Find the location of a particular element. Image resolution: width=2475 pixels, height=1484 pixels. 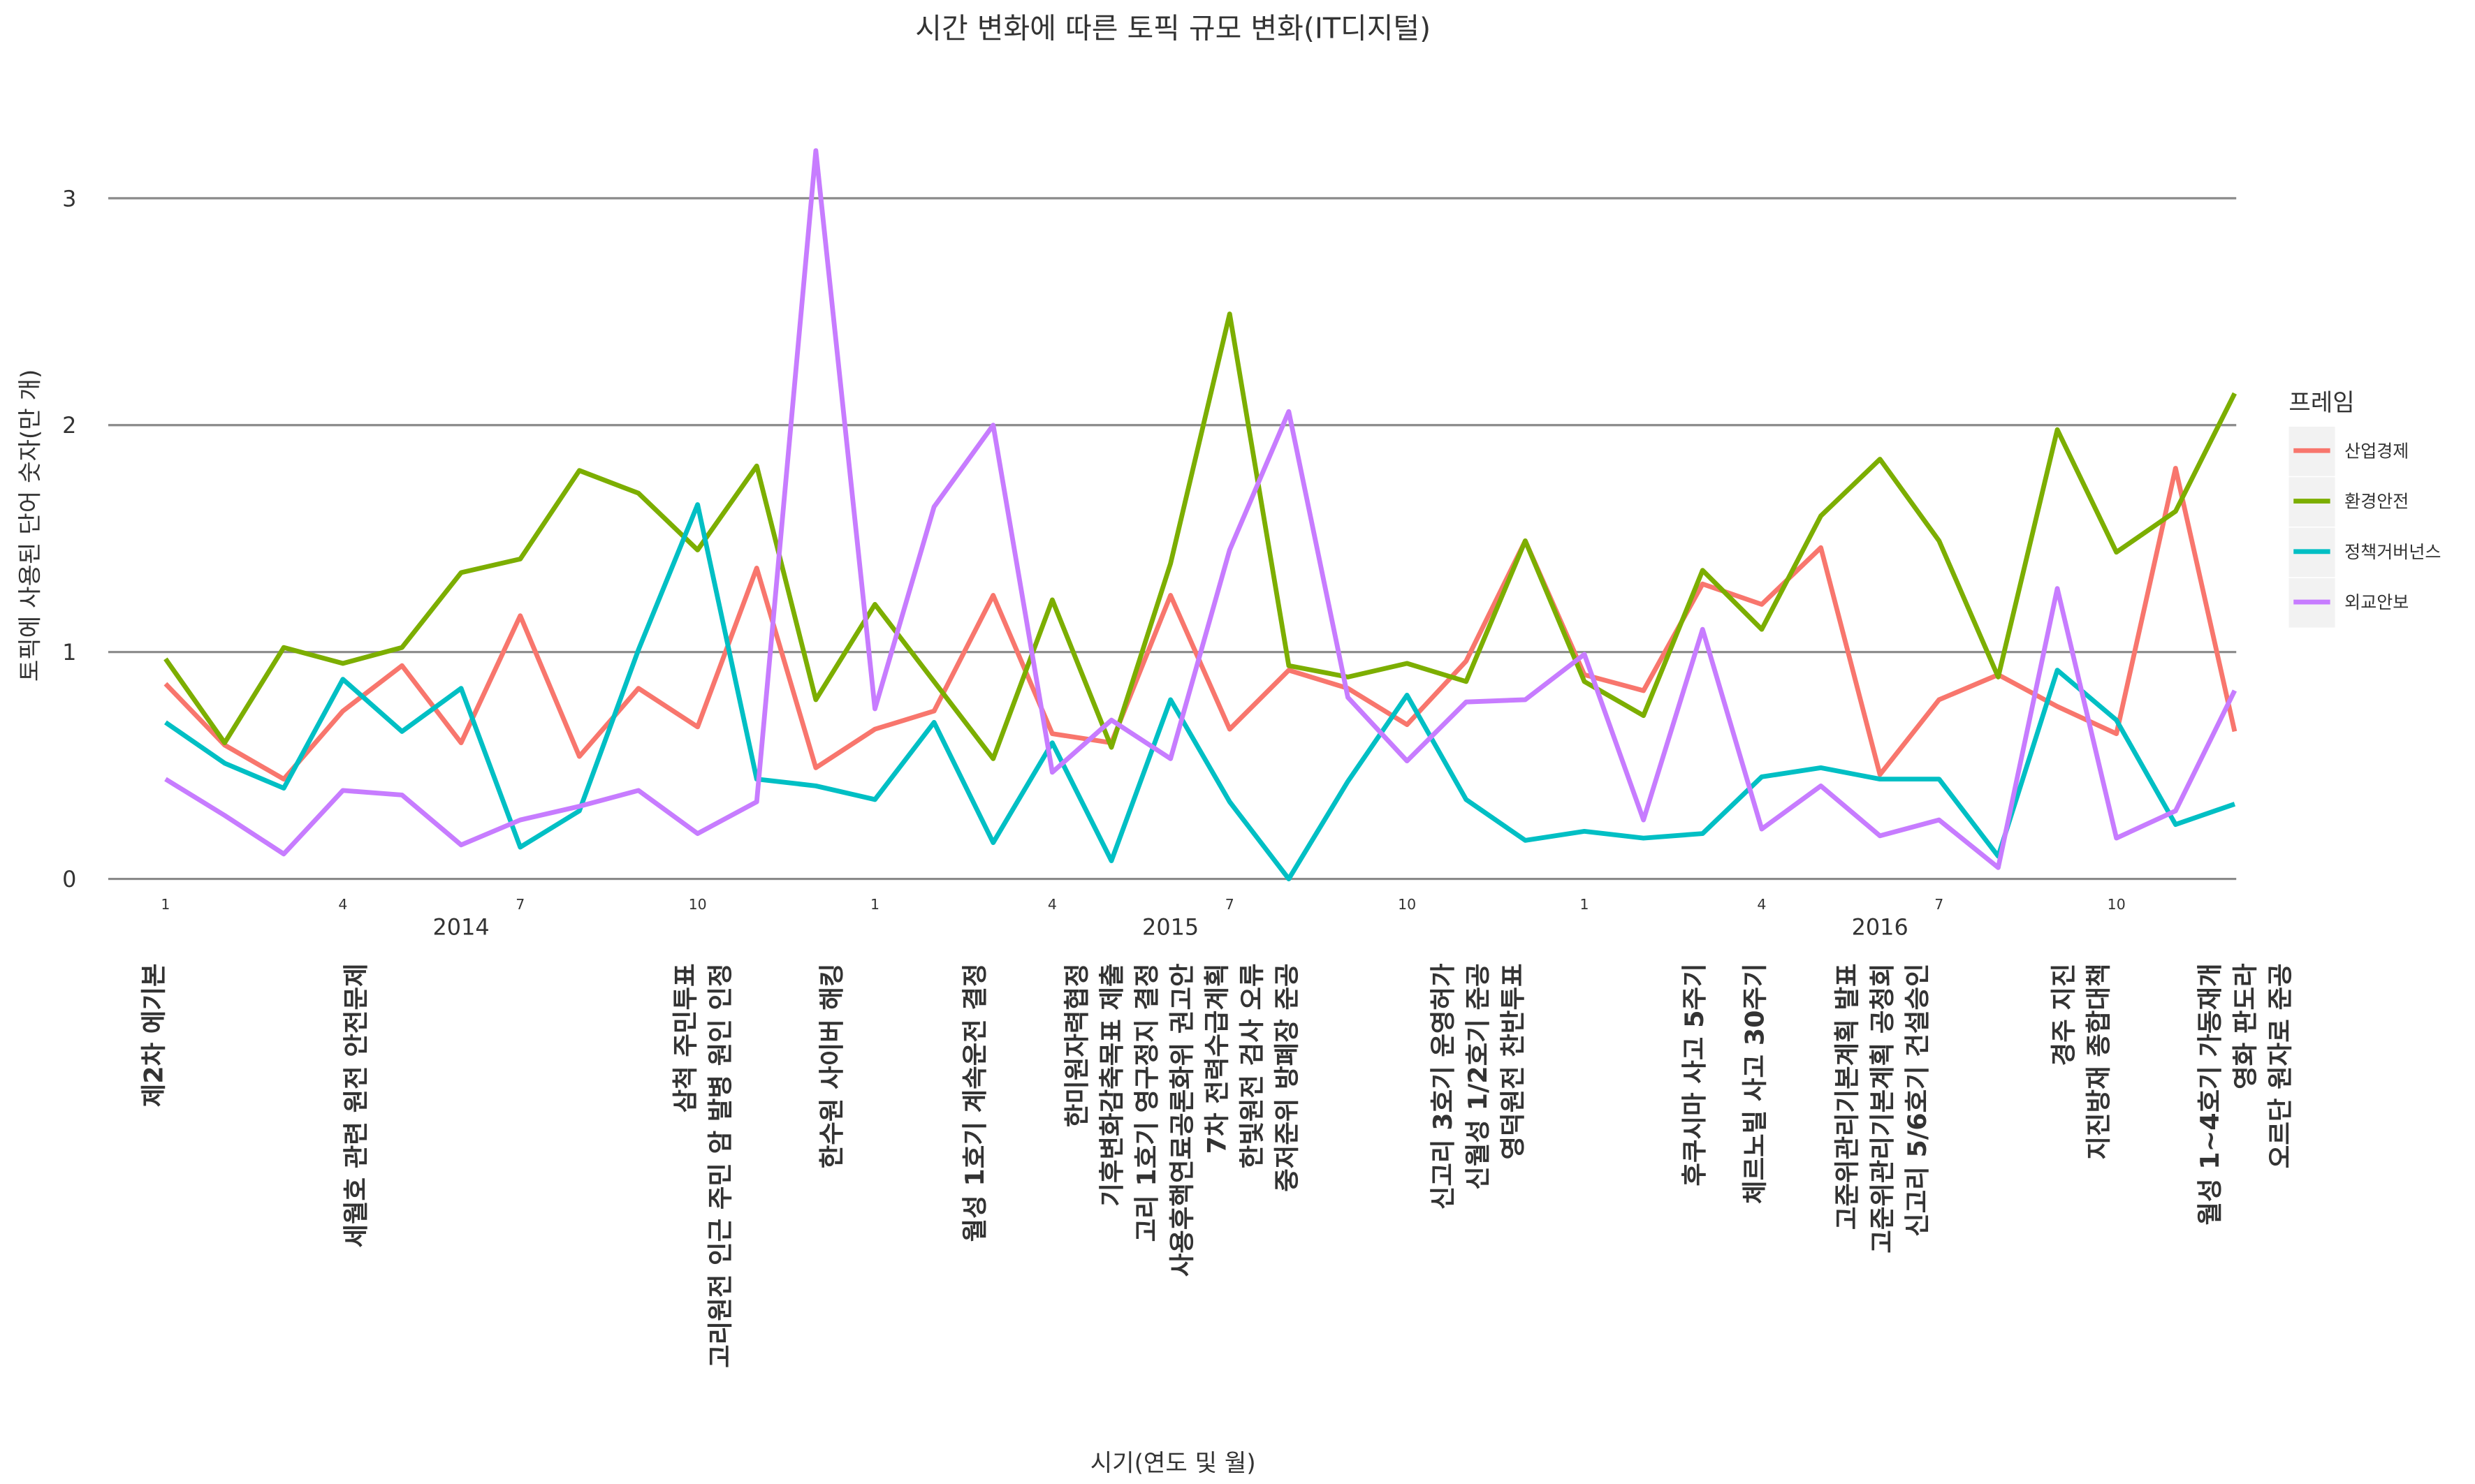

event-annotation: 고리원전 인근 주민 암 발병 원인 인정 is located at coordinates (721, 1165).